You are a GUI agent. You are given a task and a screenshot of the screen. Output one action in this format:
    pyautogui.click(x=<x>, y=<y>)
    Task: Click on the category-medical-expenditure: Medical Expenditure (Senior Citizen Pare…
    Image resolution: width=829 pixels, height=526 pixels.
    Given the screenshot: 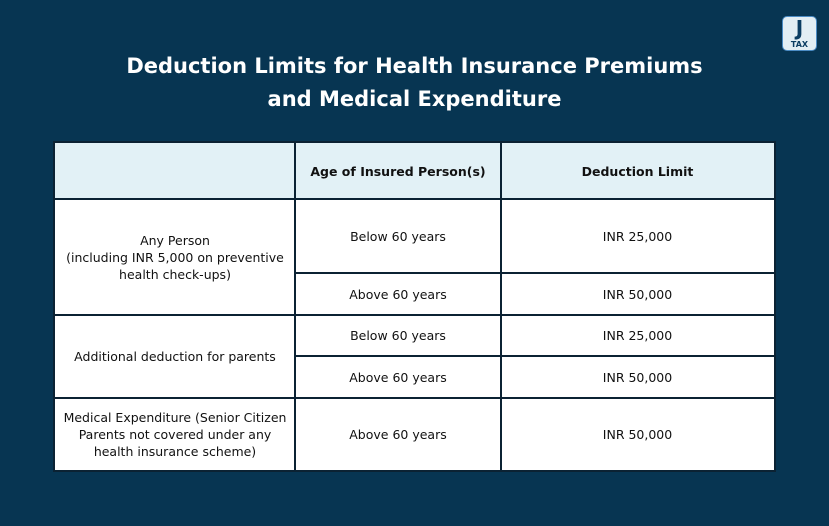 What is the action you would take?
    pyautogui.click(x=175, y=434)
    